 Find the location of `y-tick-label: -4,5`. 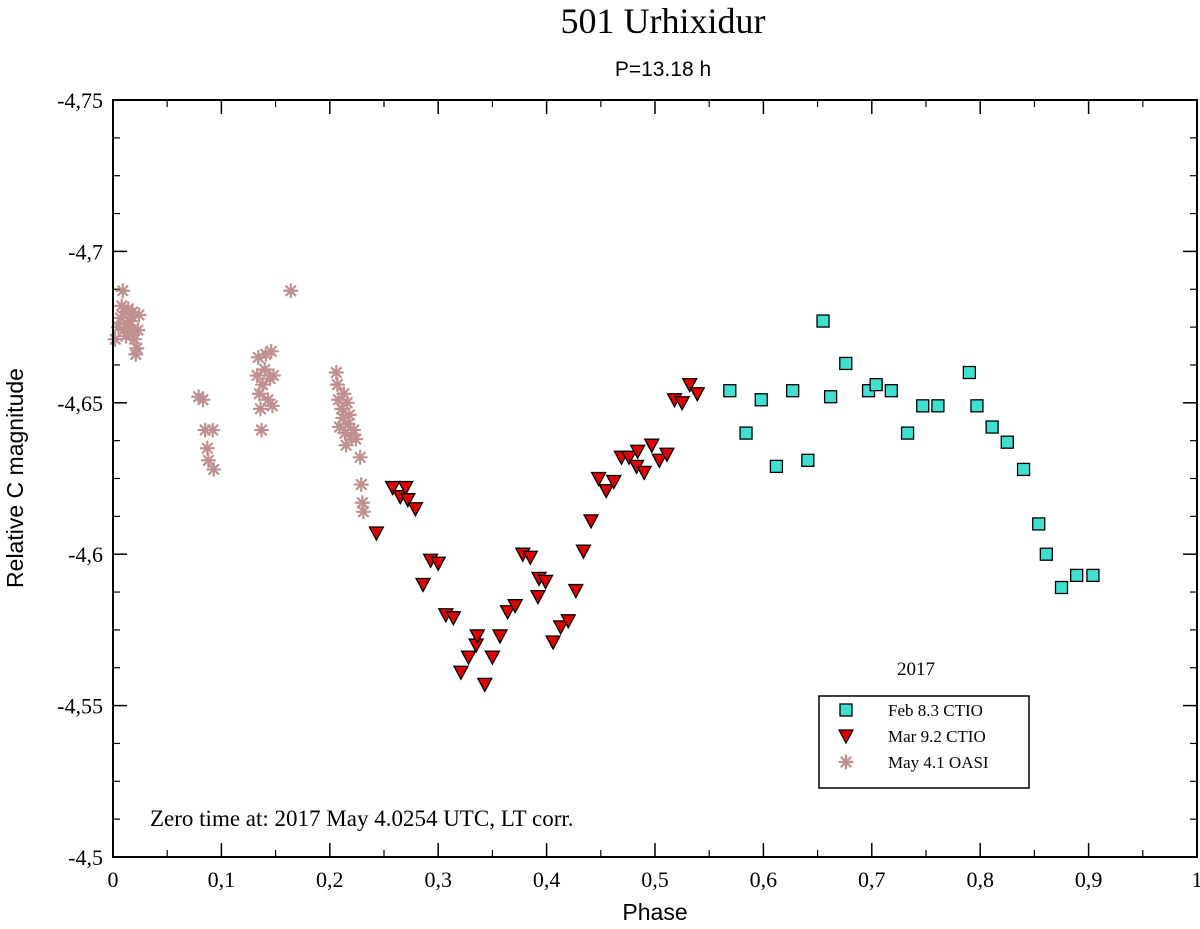

y-tick-label: -4,5 is located at coordinates (85, 857).